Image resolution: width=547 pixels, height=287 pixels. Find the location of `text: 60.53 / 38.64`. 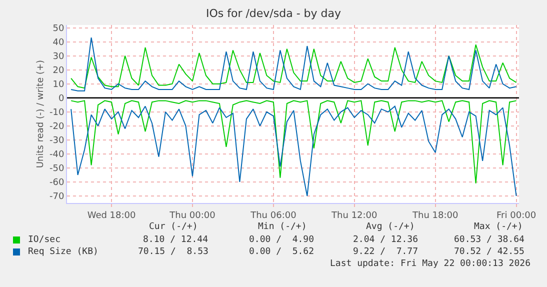

text: 60.53 / 38.64 is located at coordinates (489, 240).